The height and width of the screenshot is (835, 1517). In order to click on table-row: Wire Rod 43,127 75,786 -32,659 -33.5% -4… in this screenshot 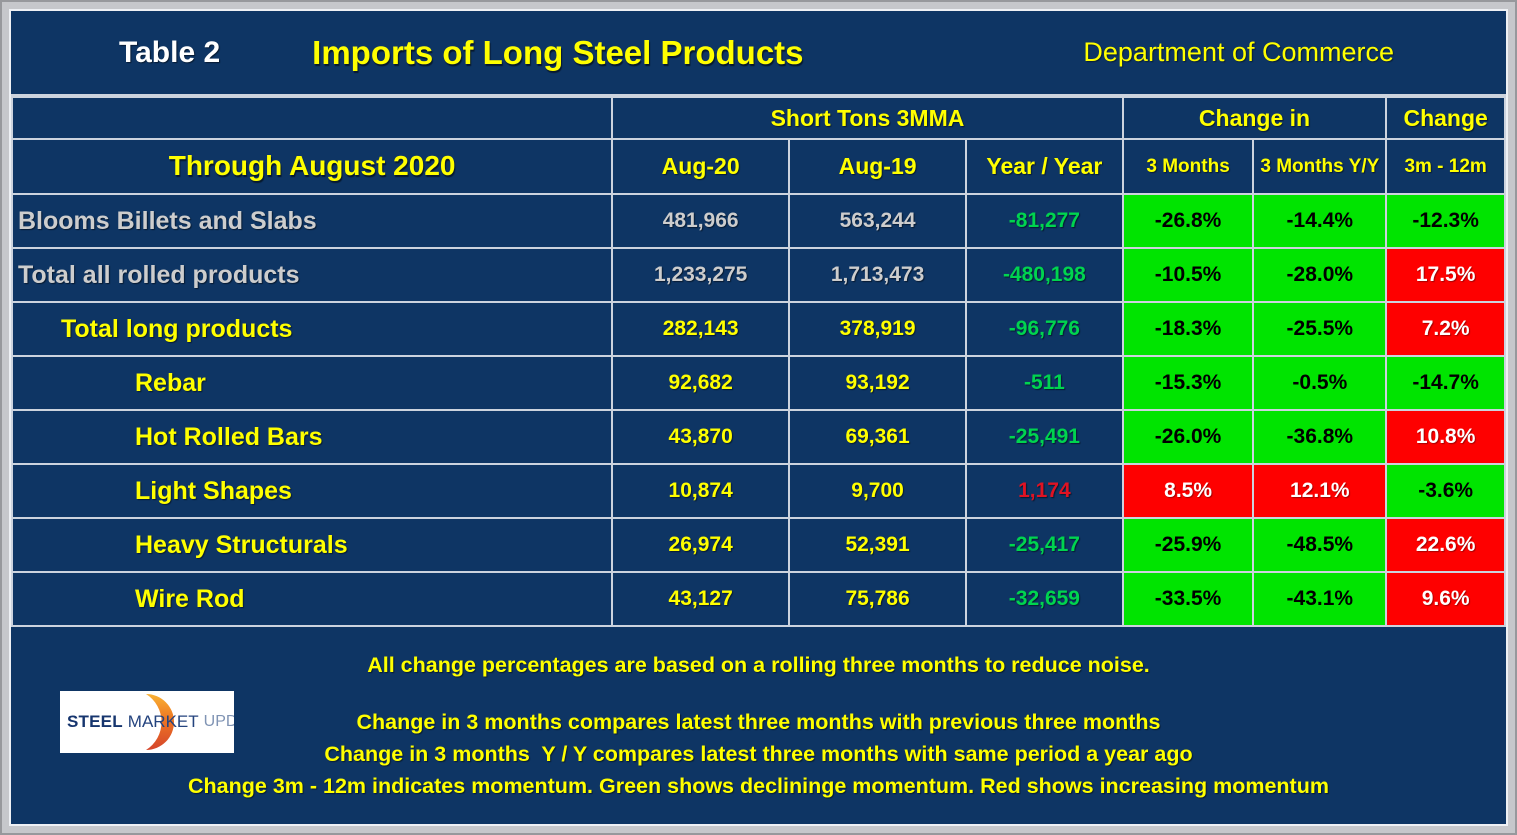, I will do `click(758, 599)`.